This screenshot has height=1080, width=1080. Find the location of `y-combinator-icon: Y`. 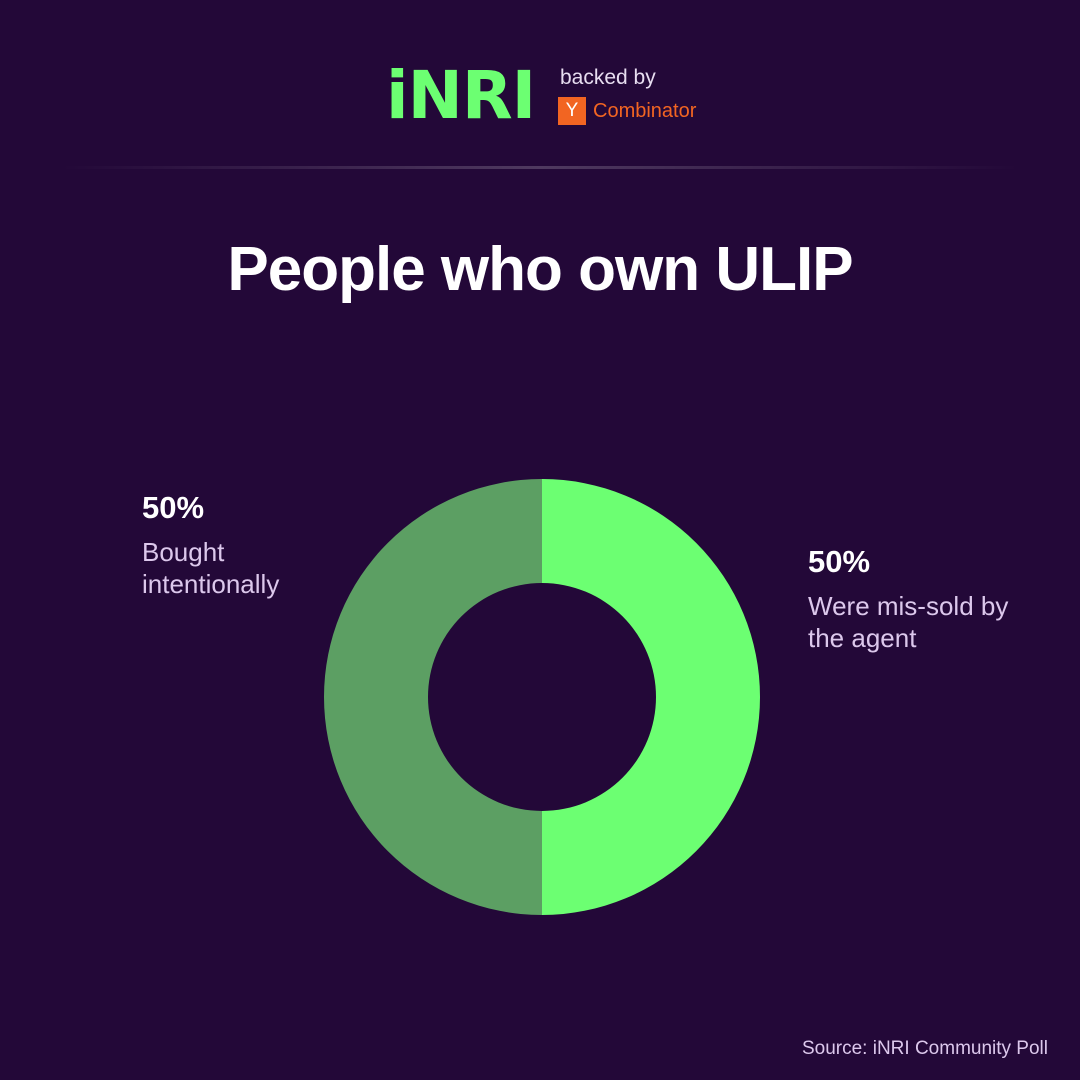

y-combinator-icon: Y is located at coordinates (572, 111).